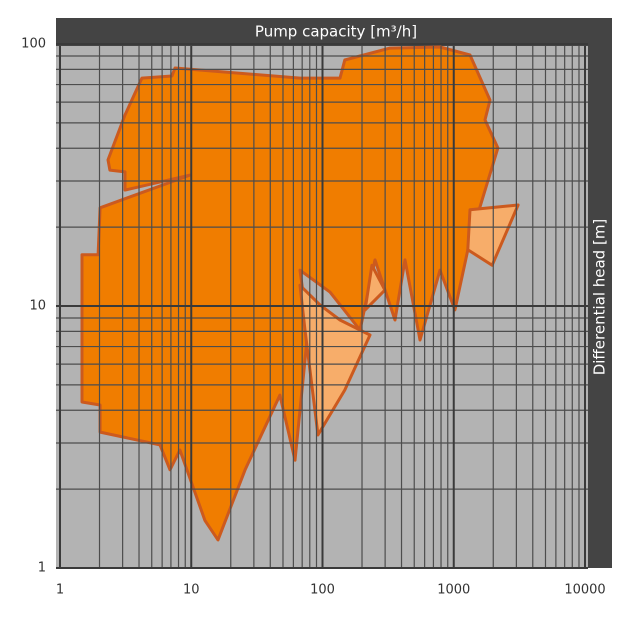 Image resolution: width=630 pixels, height=619 pixels. Describe the element at coordinates (584, 590) in the screenshot. I see `x-tick-label: 10000` at that location.